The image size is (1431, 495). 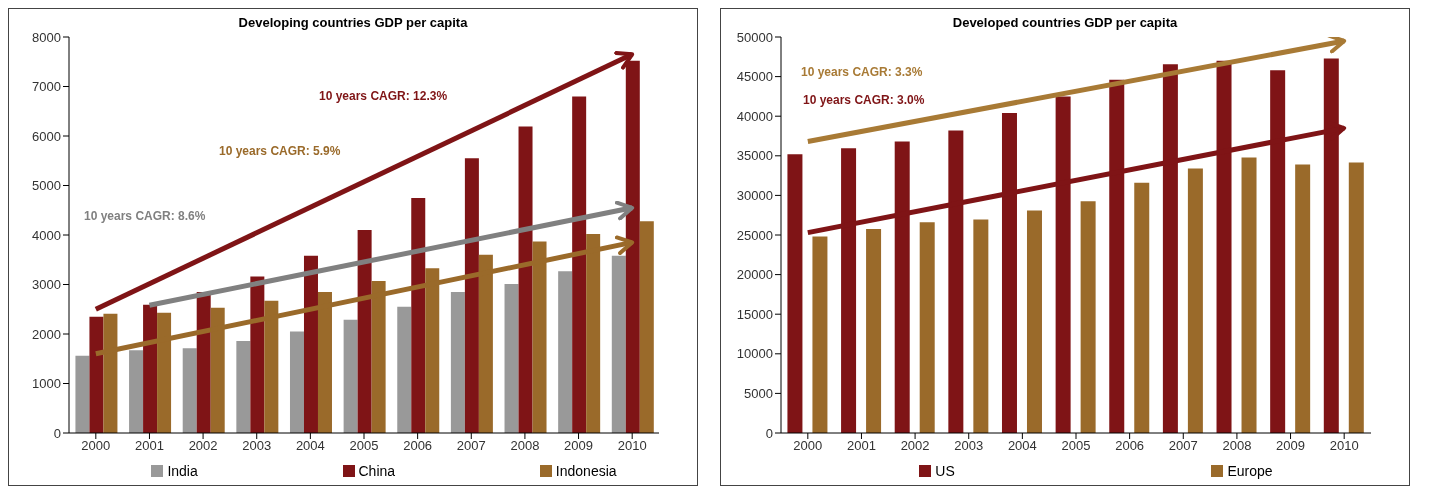 What do you see at coordinates (46, 136) in the screenshot?
I see `y-tick-label: 6000` at bounding box center [46, 136].